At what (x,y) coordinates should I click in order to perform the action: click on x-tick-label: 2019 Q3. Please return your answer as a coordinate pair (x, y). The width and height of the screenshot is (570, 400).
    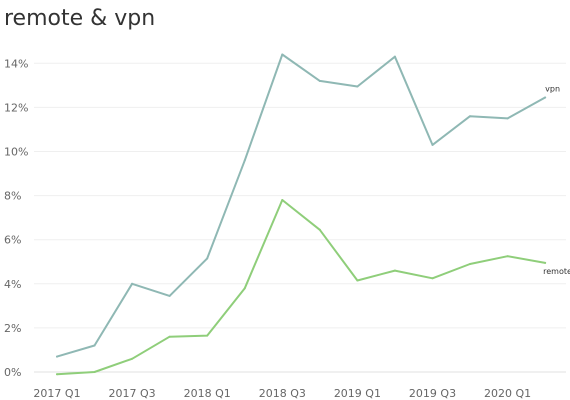
    Looking at the image, I should click on (432, 393).